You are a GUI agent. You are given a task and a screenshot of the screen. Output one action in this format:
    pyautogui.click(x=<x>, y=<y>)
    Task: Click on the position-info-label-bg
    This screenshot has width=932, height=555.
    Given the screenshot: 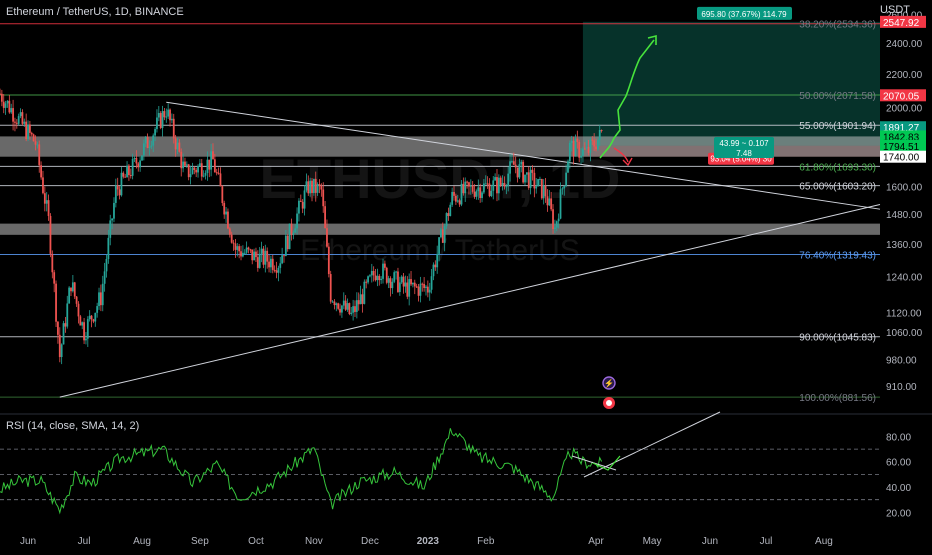 What is the action you would take?
    pyautogui.click(x=744, y=147)
    